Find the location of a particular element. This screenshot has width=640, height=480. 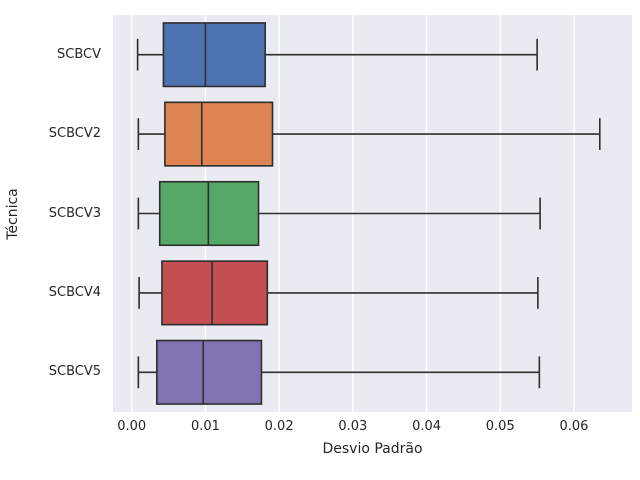

y-tick-label-SCBCV4: SCBCV4 is located at coordinates (74, 292).